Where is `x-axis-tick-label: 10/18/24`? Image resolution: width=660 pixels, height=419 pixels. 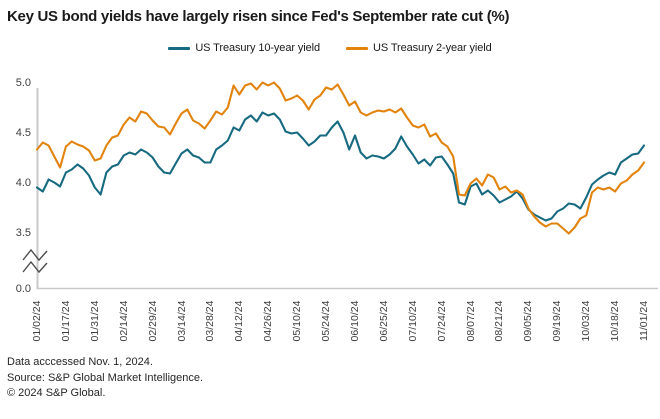
x-axis-tick-label: 10/18/24 is located at coordinates (615, 321).